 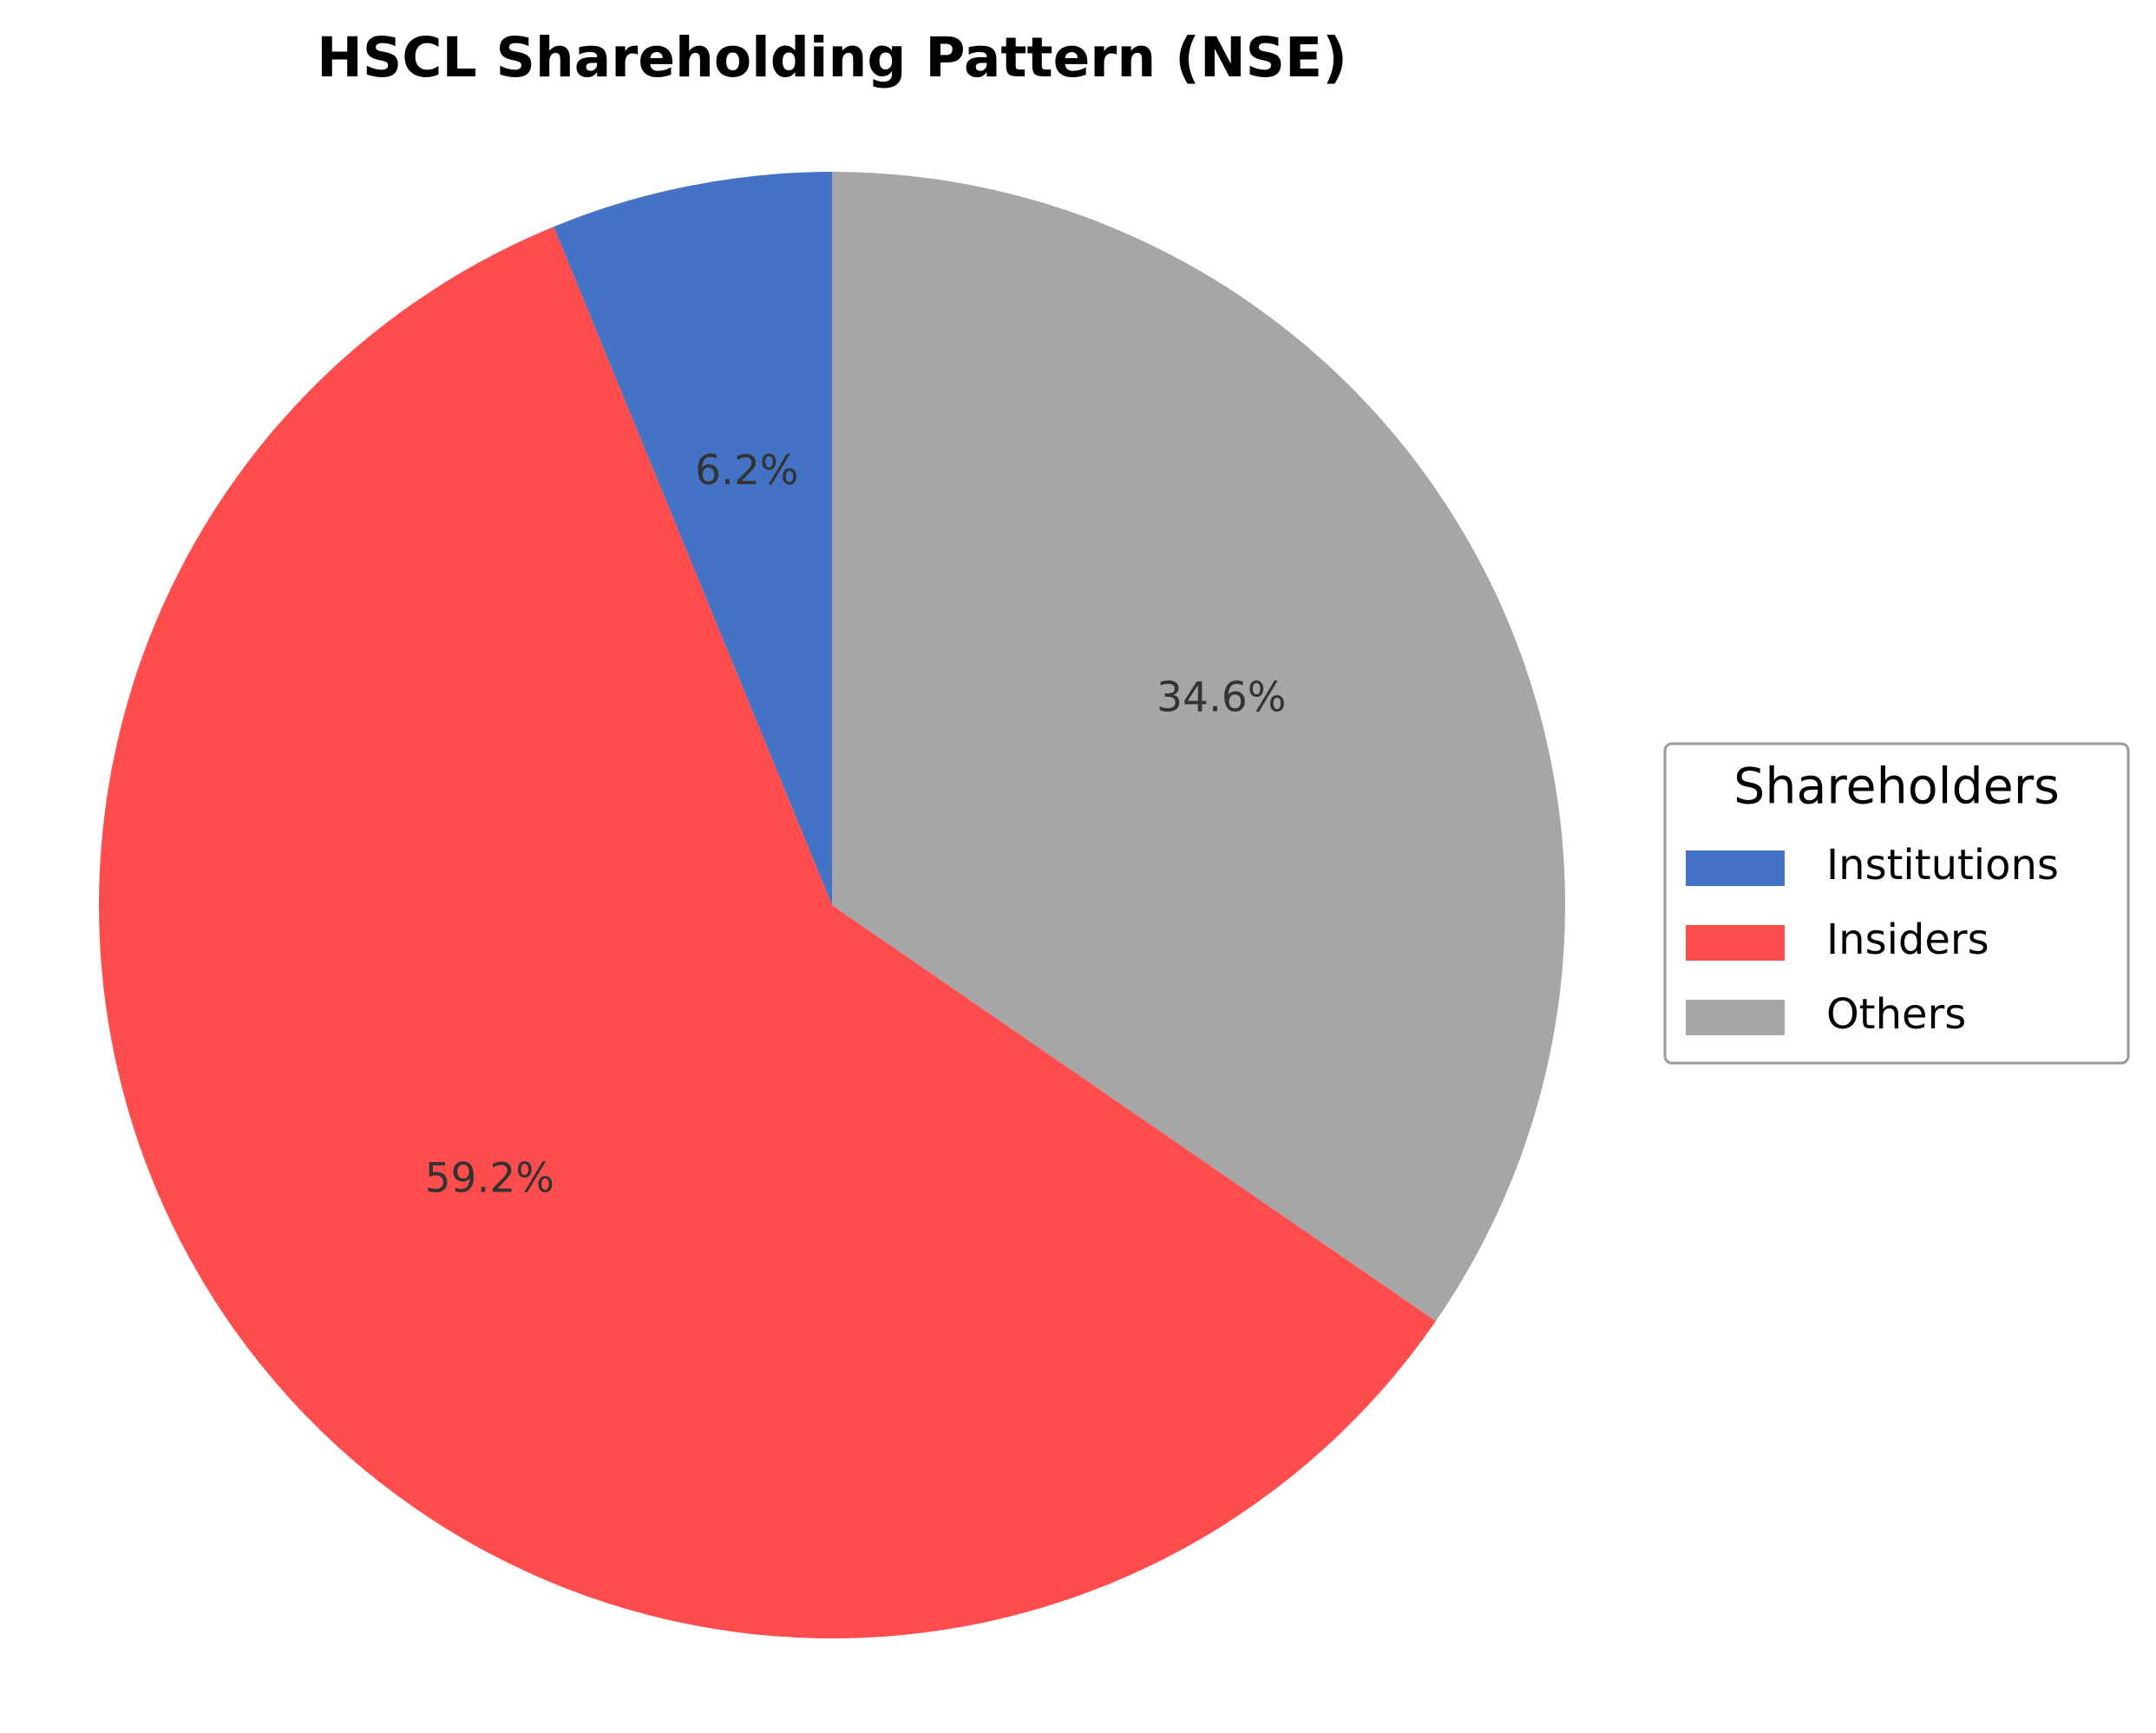 What do you see at coordinates (1942, 865) in the screenshot?
I see `legend-label: Institutions` at bounding box center [1942, 865].